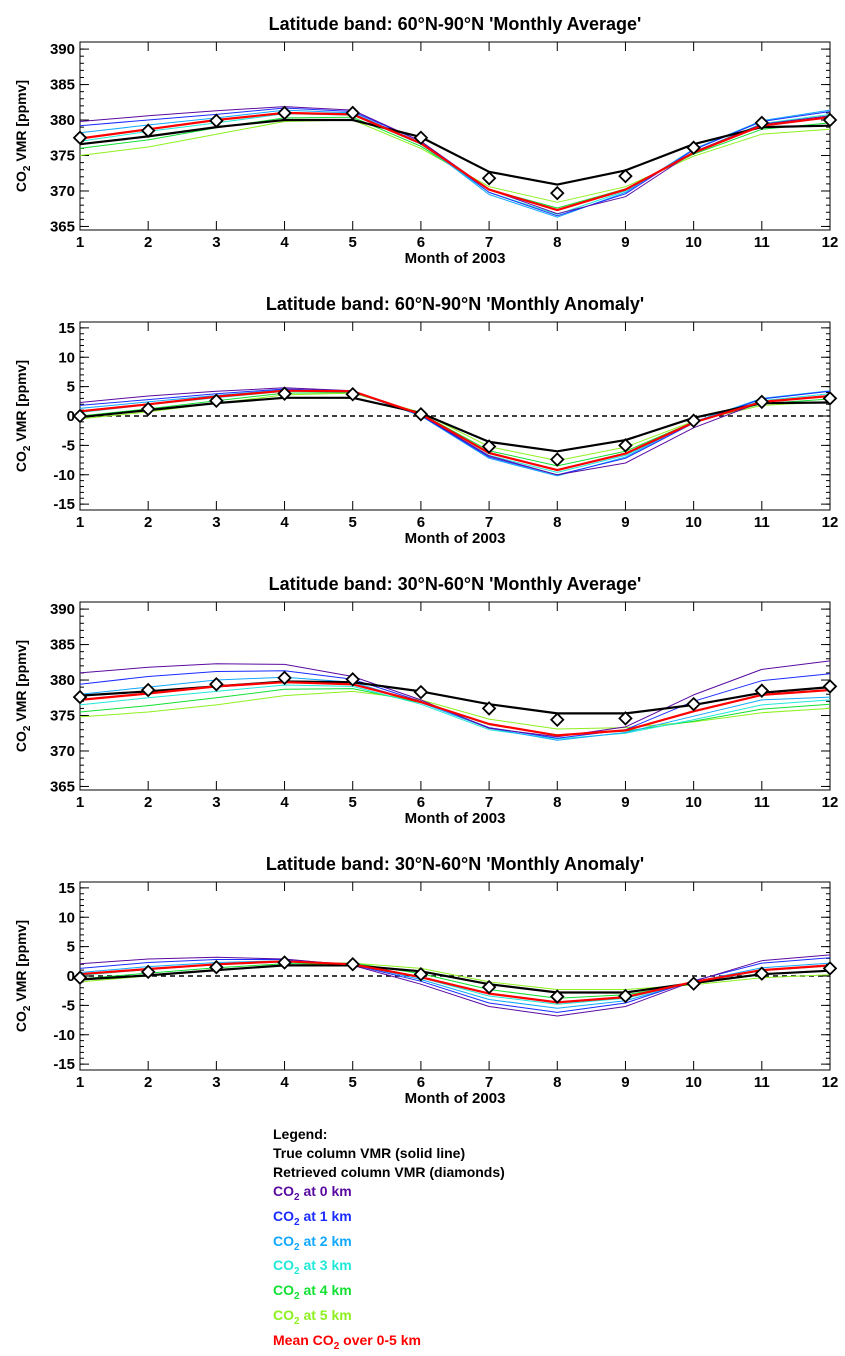 Image resolution: width=845 pixels, height=1356 pixels. What do you see at coordinates (312, 1316) in the screenshot?
I see `legend-km5: CO2 at 5 km` at bounding box center [312, 1316].